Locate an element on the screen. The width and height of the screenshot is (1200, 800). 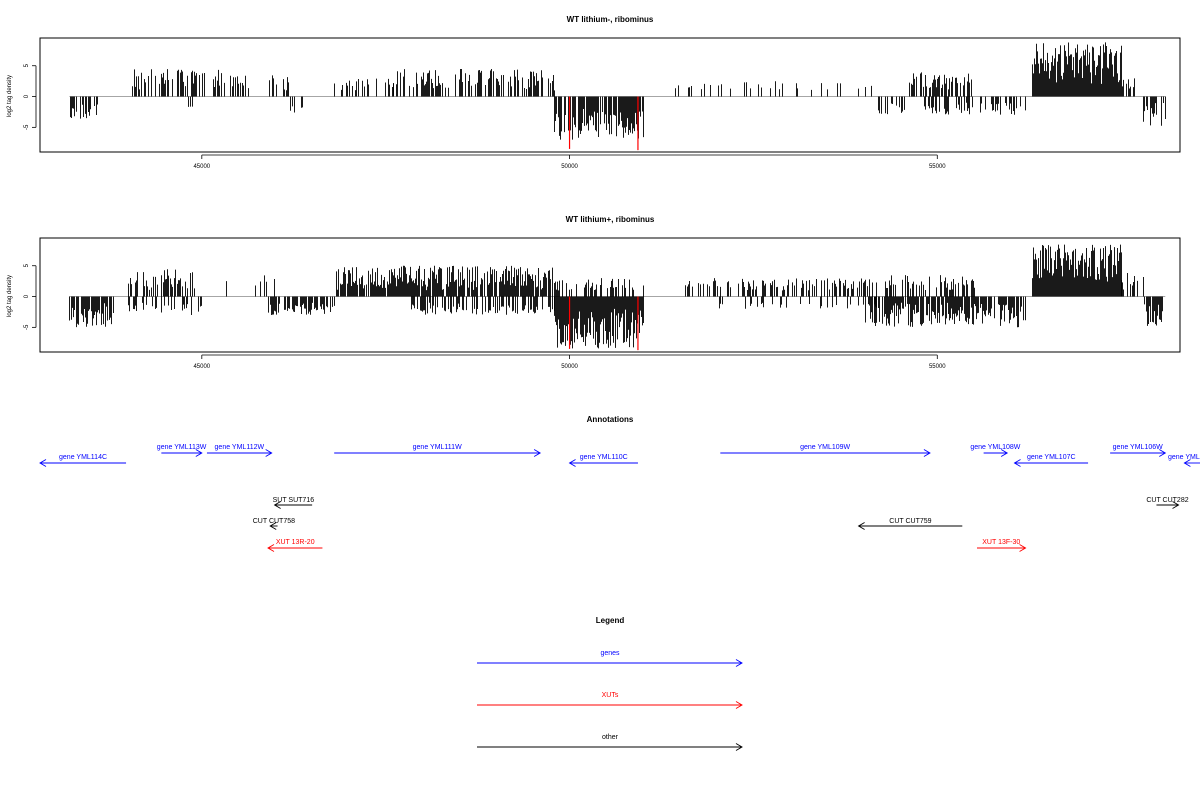
feature: CUT CUT759 is located at coordinates (910, 524).